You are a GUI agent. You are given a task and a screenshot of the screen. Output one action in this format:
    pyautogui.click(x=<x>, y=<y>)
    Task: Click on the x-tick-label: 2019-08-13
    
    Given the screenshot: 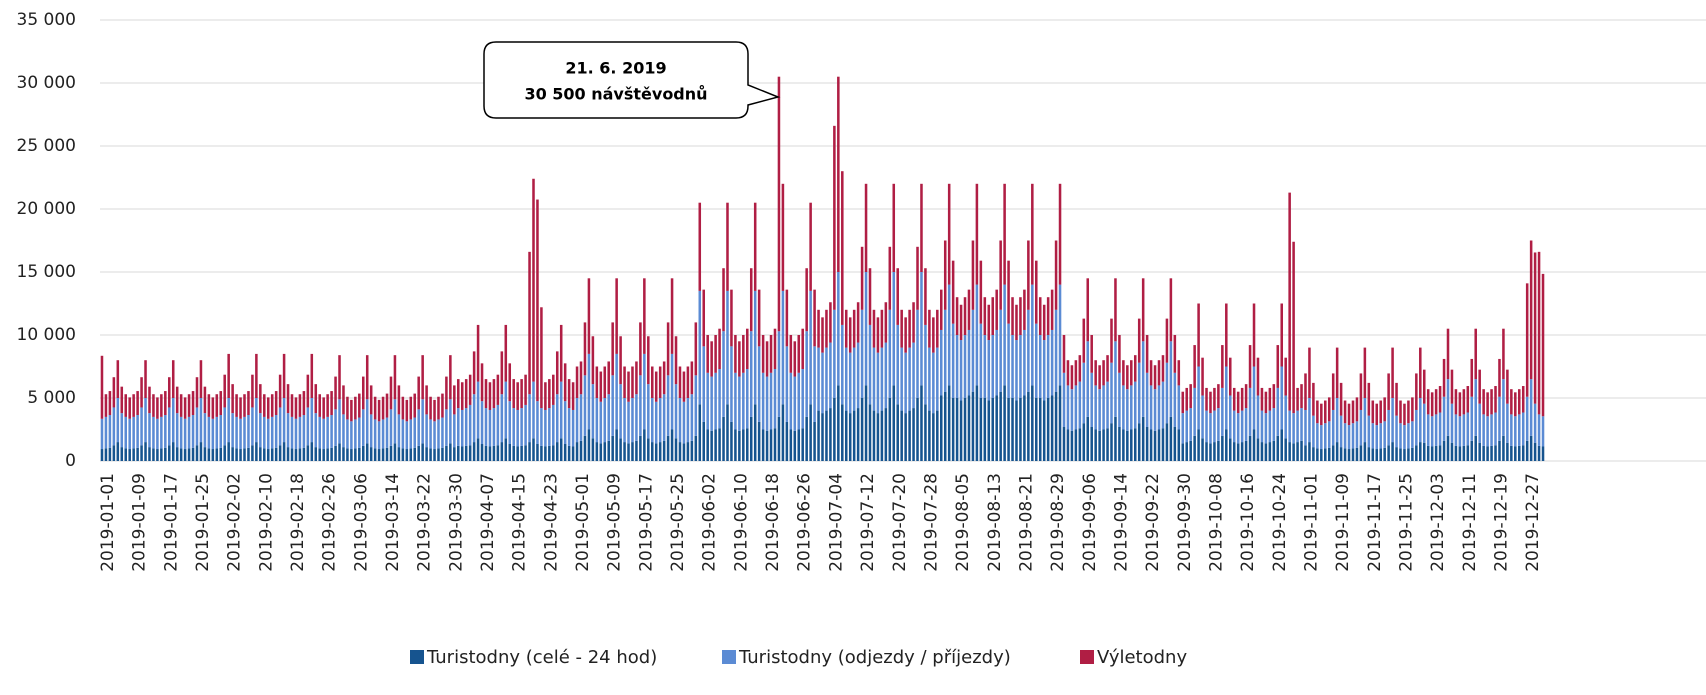 What is the action you would take?
    pyautogui.click(x=995, y=522)
    